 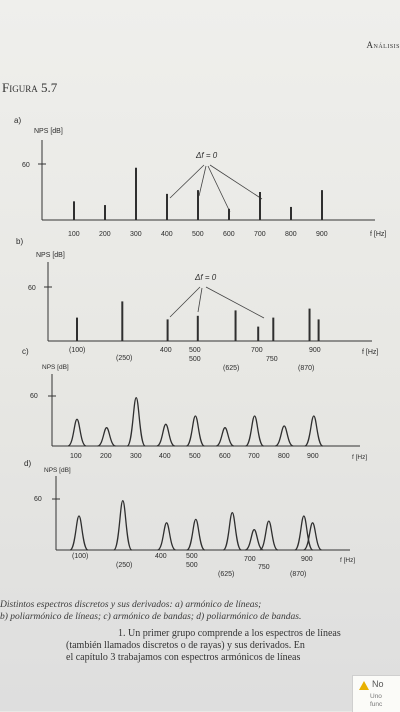 I want to click on panel-label: b), so click(x=19, y=241).